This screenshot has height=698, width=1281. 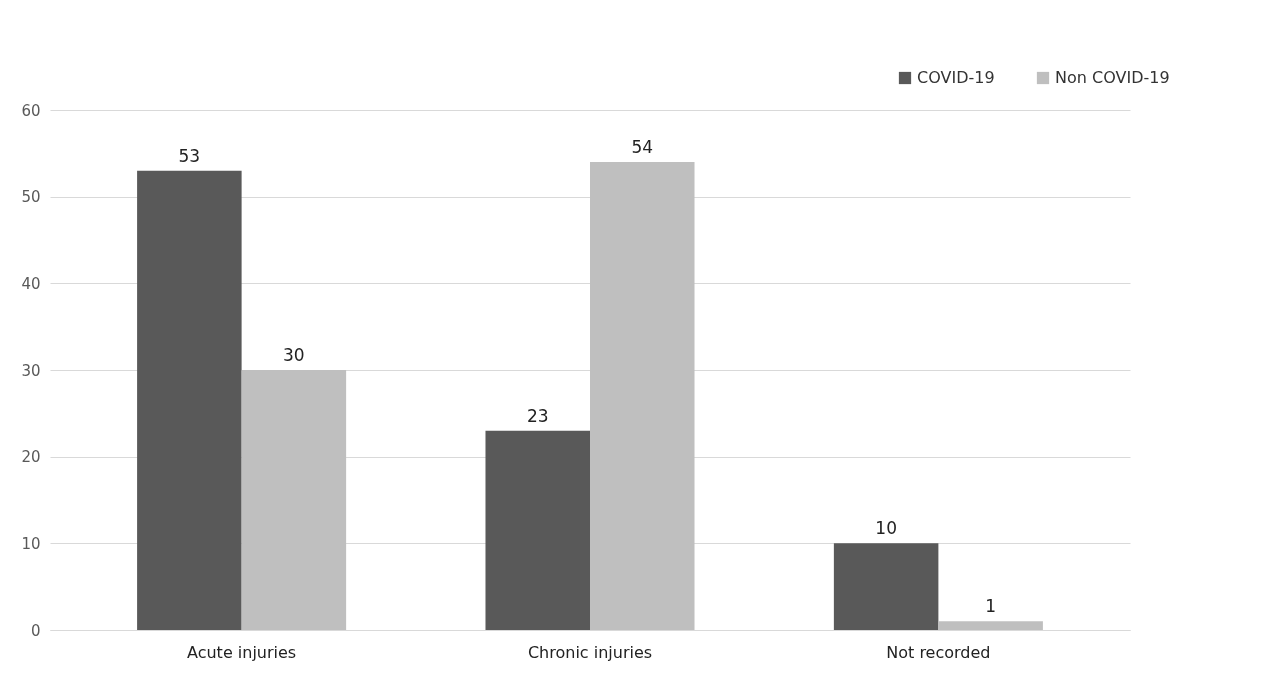 What do you see at coordinates (991, 606) in the screenshot?
I see `data-label: 1` at bounding box center [991, 606].